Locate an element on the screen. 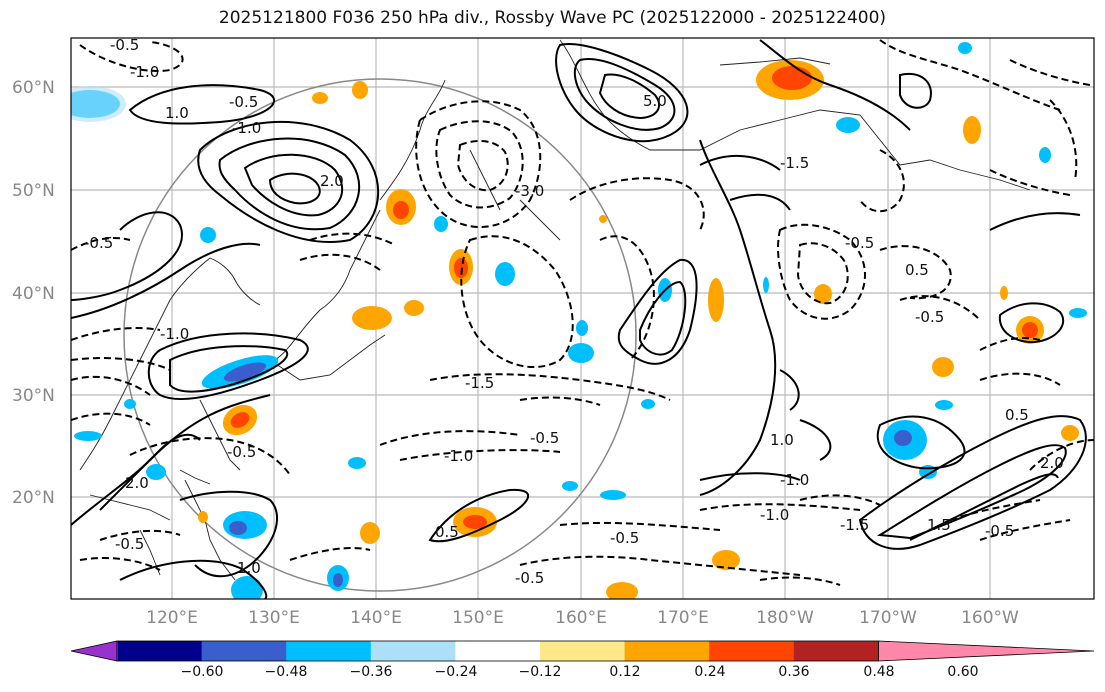  contour-label: 5.0 is located at coordinates (655, 101).